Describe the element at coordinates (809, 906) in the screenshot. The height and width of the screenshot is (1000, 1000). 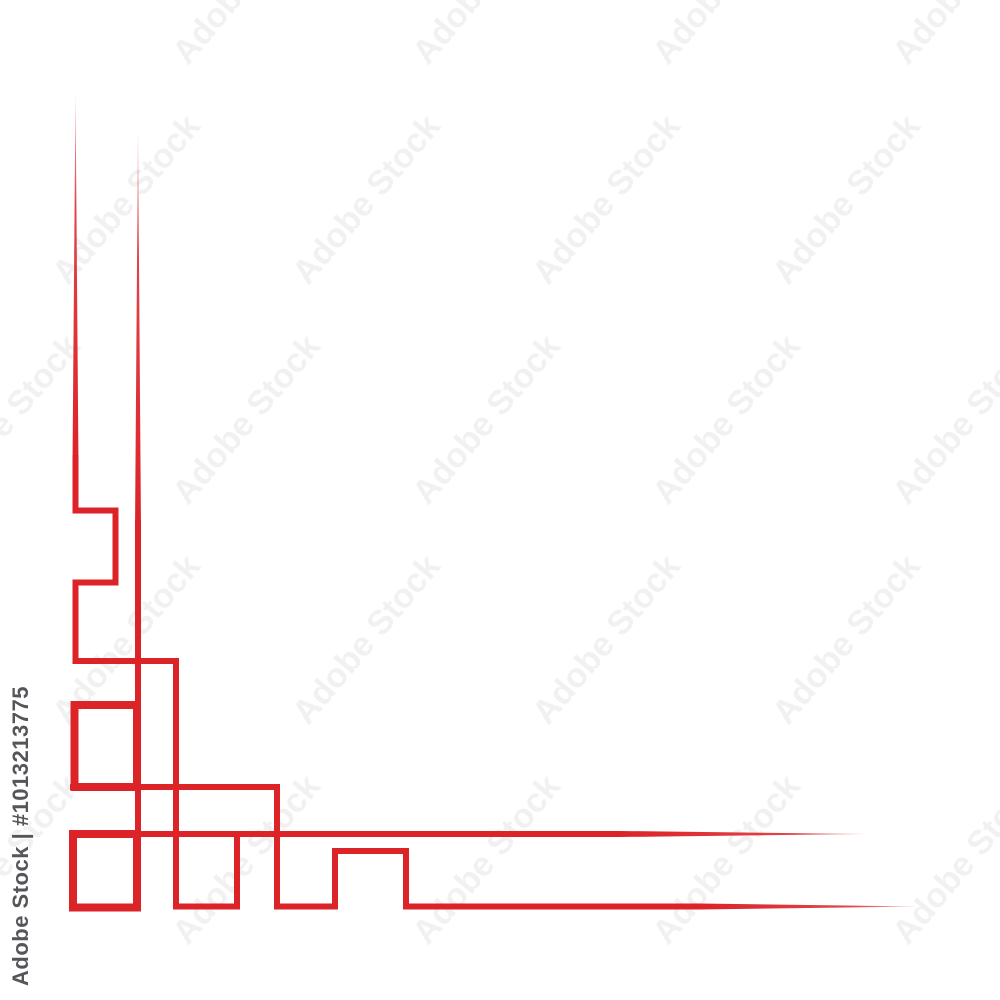
I see `ornament-baseline-taper-tip` at that location.